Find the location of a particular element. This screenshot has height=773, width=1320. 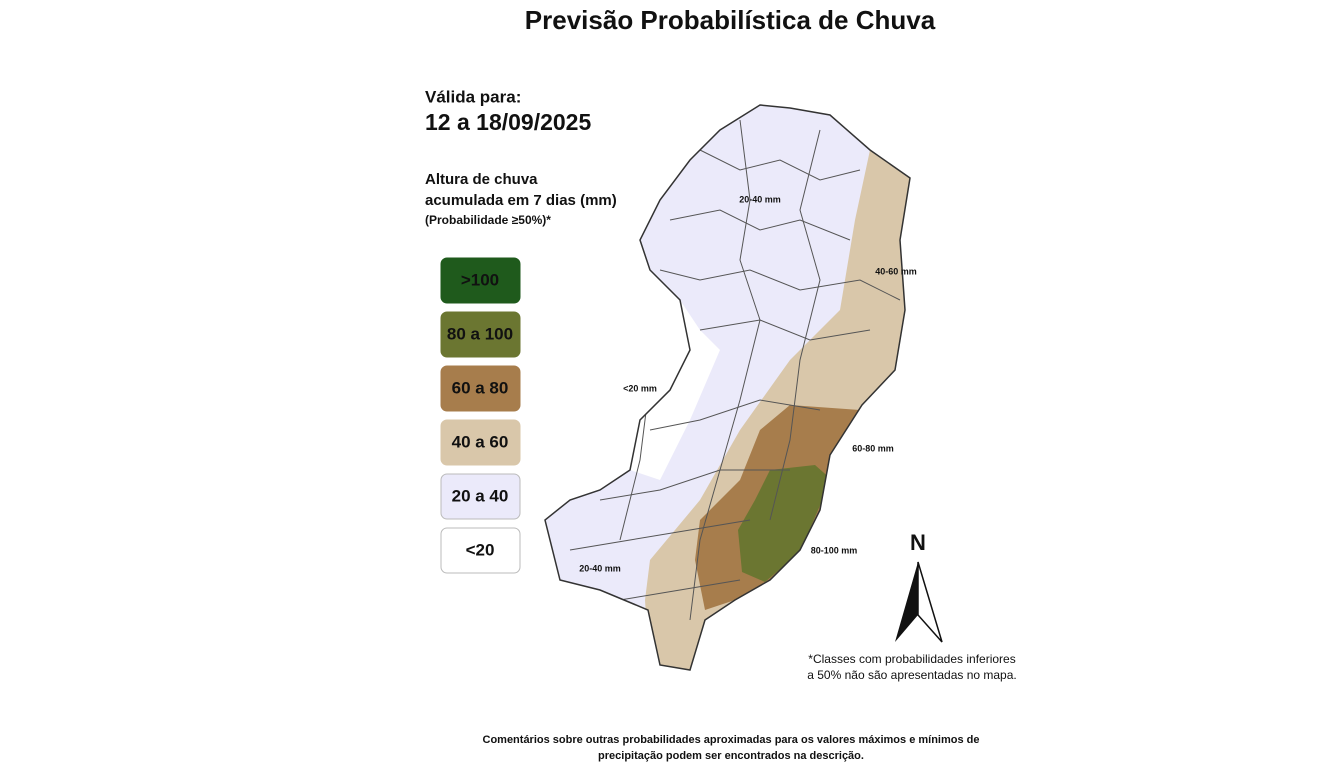

legend-label: 40 a 60 is located at coordinates (480, 441).